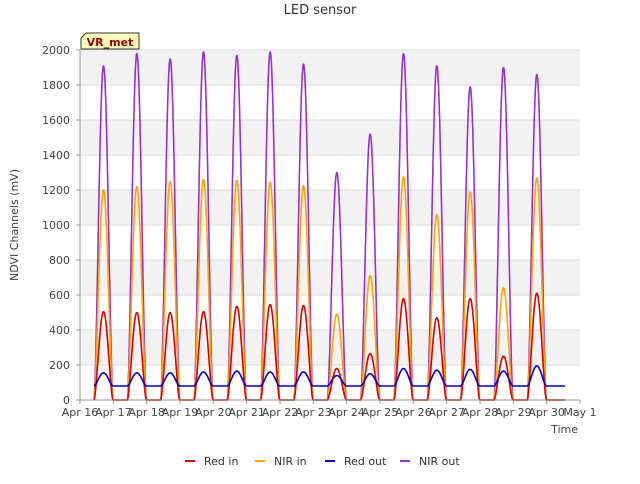  I want to click on x-tick-label: Apr 25, so click(380, 412).